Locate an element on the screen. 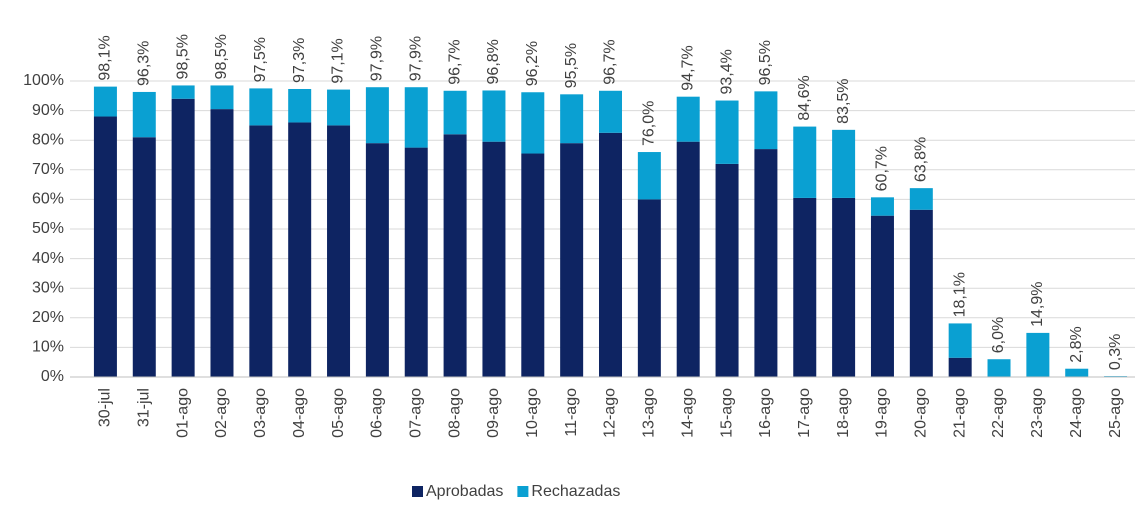 The width and height of the screenshot is (1135, 505). total-label: 84,6% is located at coordinates (804, 97).